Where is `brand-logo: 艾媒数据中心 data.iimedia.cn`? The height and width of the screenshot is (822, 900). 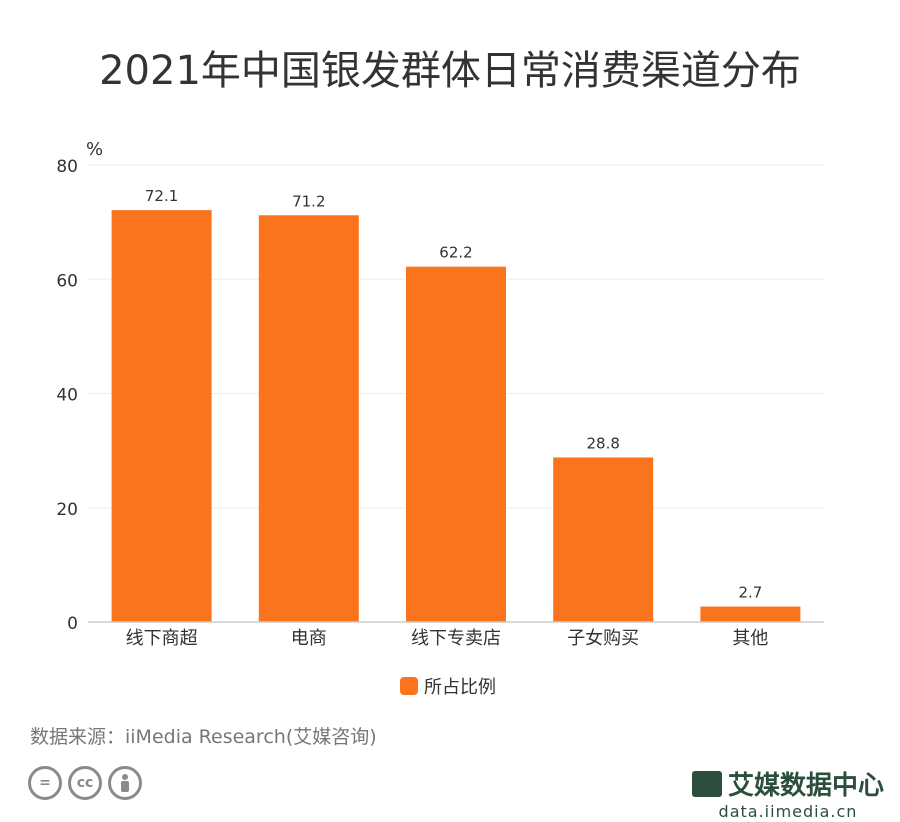
brand-logo: 艾媒数据中心 data.iimedia.cn is located at coordinates (787, 793).